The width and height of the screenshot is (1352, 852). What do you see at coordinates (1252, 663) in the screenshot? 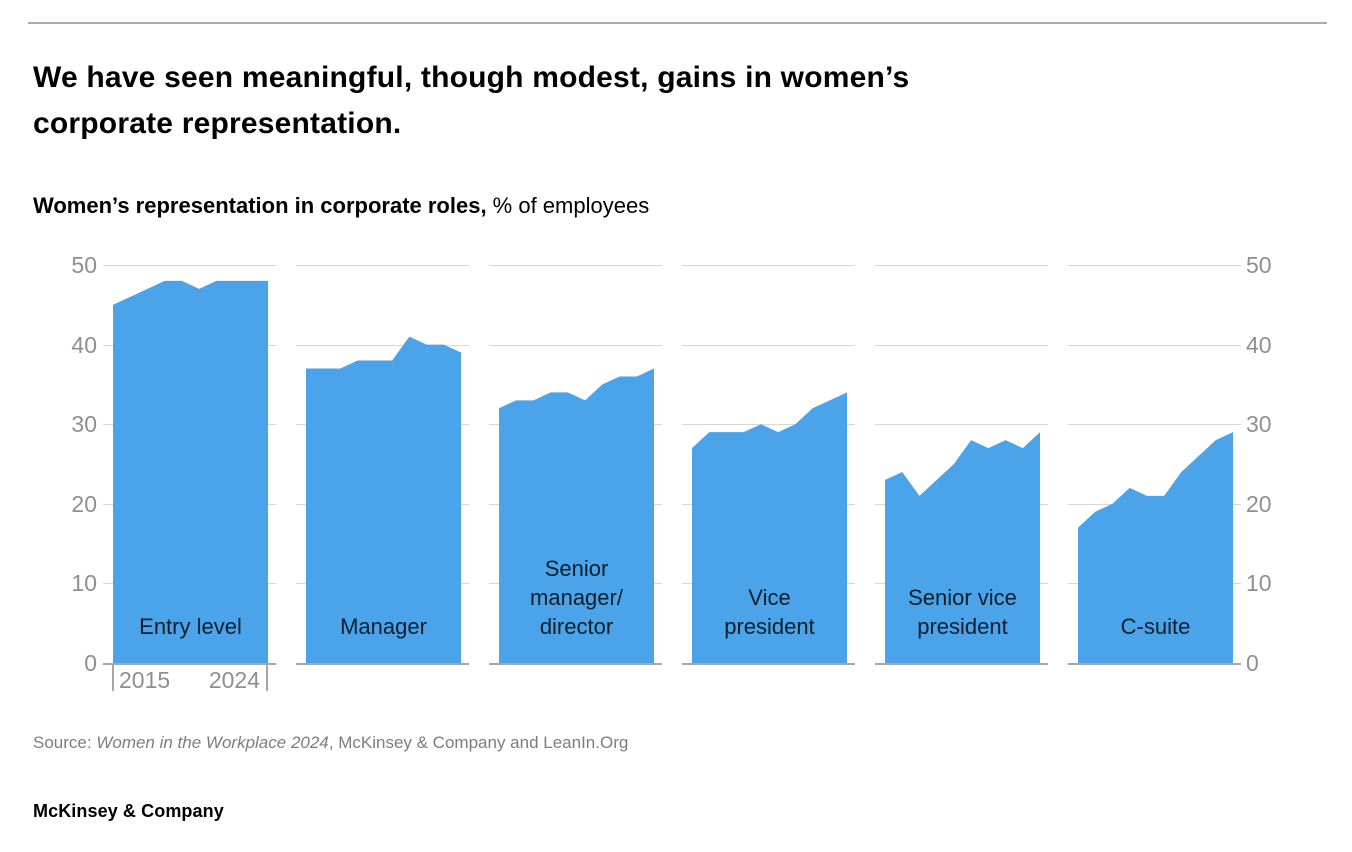
I see `y-axis-label-right-0: 0` at bounding box center [1252, 663].